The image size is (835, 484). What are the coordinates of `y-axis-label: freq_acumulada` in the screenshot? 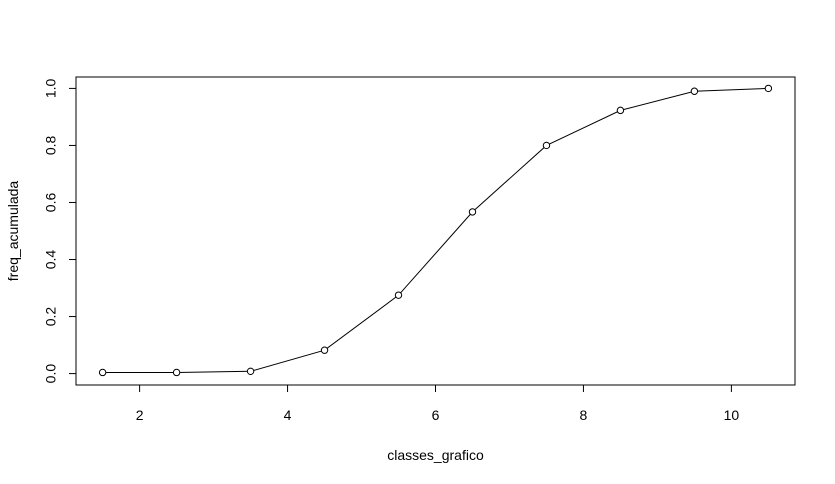 It's located at (13, 231).